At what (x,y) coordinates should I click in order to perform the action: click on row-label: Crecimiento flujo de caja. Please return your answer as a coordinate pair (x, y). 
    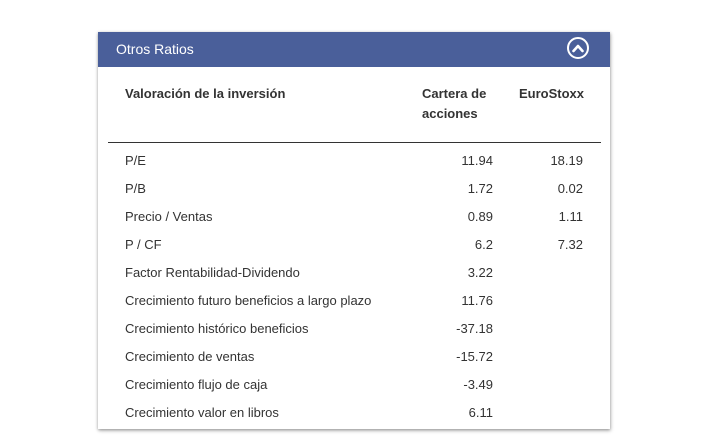
    Looking at the image, I should click on (196, 384).